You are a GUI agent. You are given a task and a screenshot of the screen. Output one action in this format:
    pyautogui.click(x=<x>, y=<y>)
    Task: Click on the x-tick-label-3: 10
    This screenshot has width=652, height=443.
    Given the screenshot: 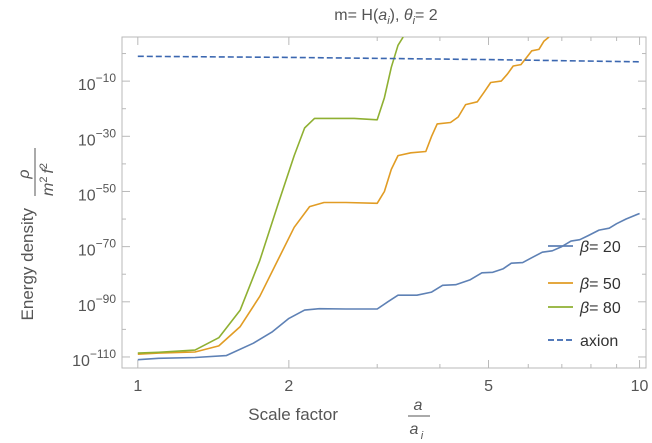 What is the action you would take?
    pyautogui.click(x=640, y=386)
    